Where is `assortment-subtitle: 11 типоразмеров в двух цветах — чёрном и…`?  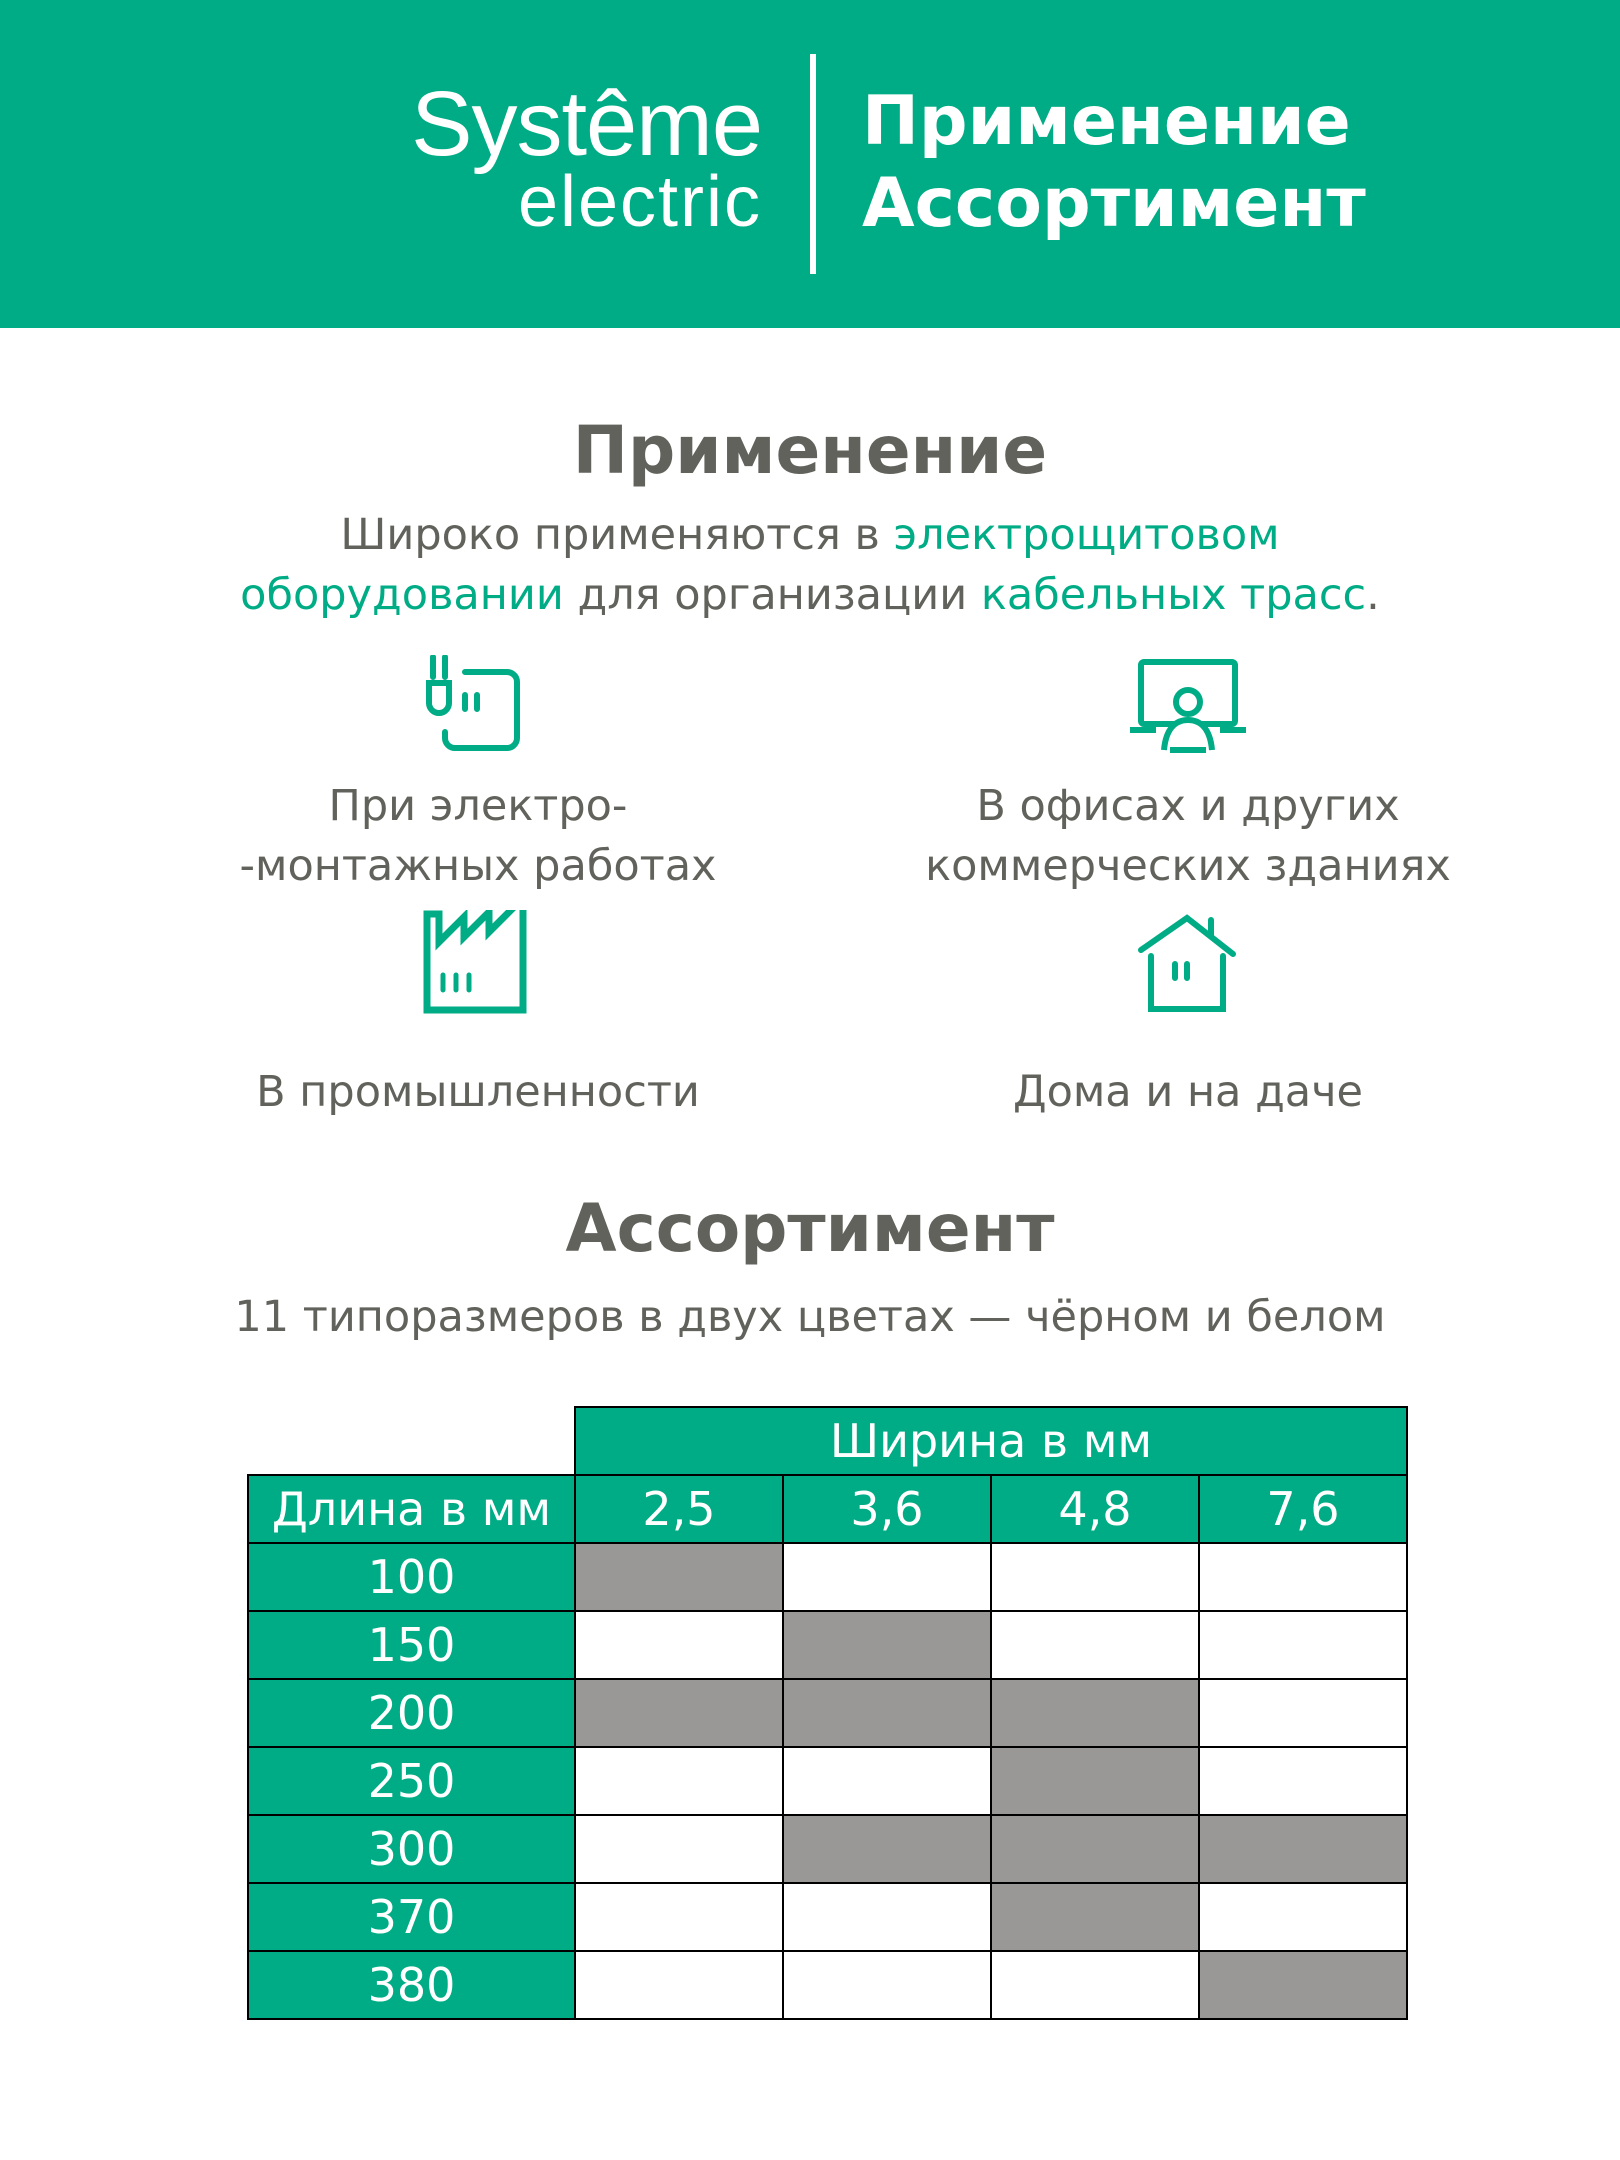 assortment-subtitle: 11 типоразмеров в двух цветах — чёрном и… is located at coordinates (810, 1317).